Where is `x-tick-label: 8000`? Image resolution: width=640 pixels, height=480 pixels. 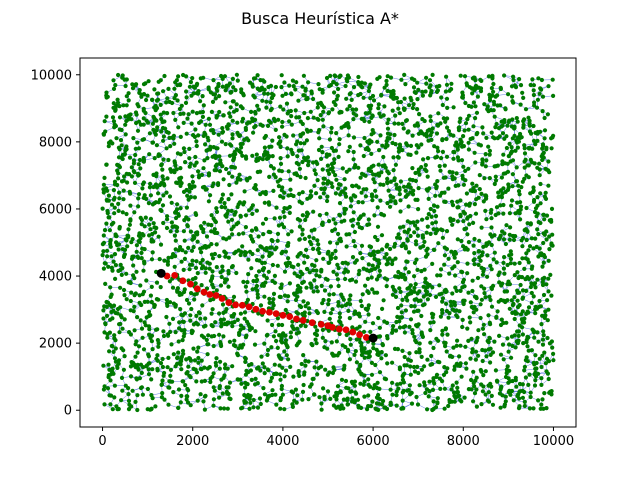
x-tick-label: 8000 is located at coordinates (463, 441).